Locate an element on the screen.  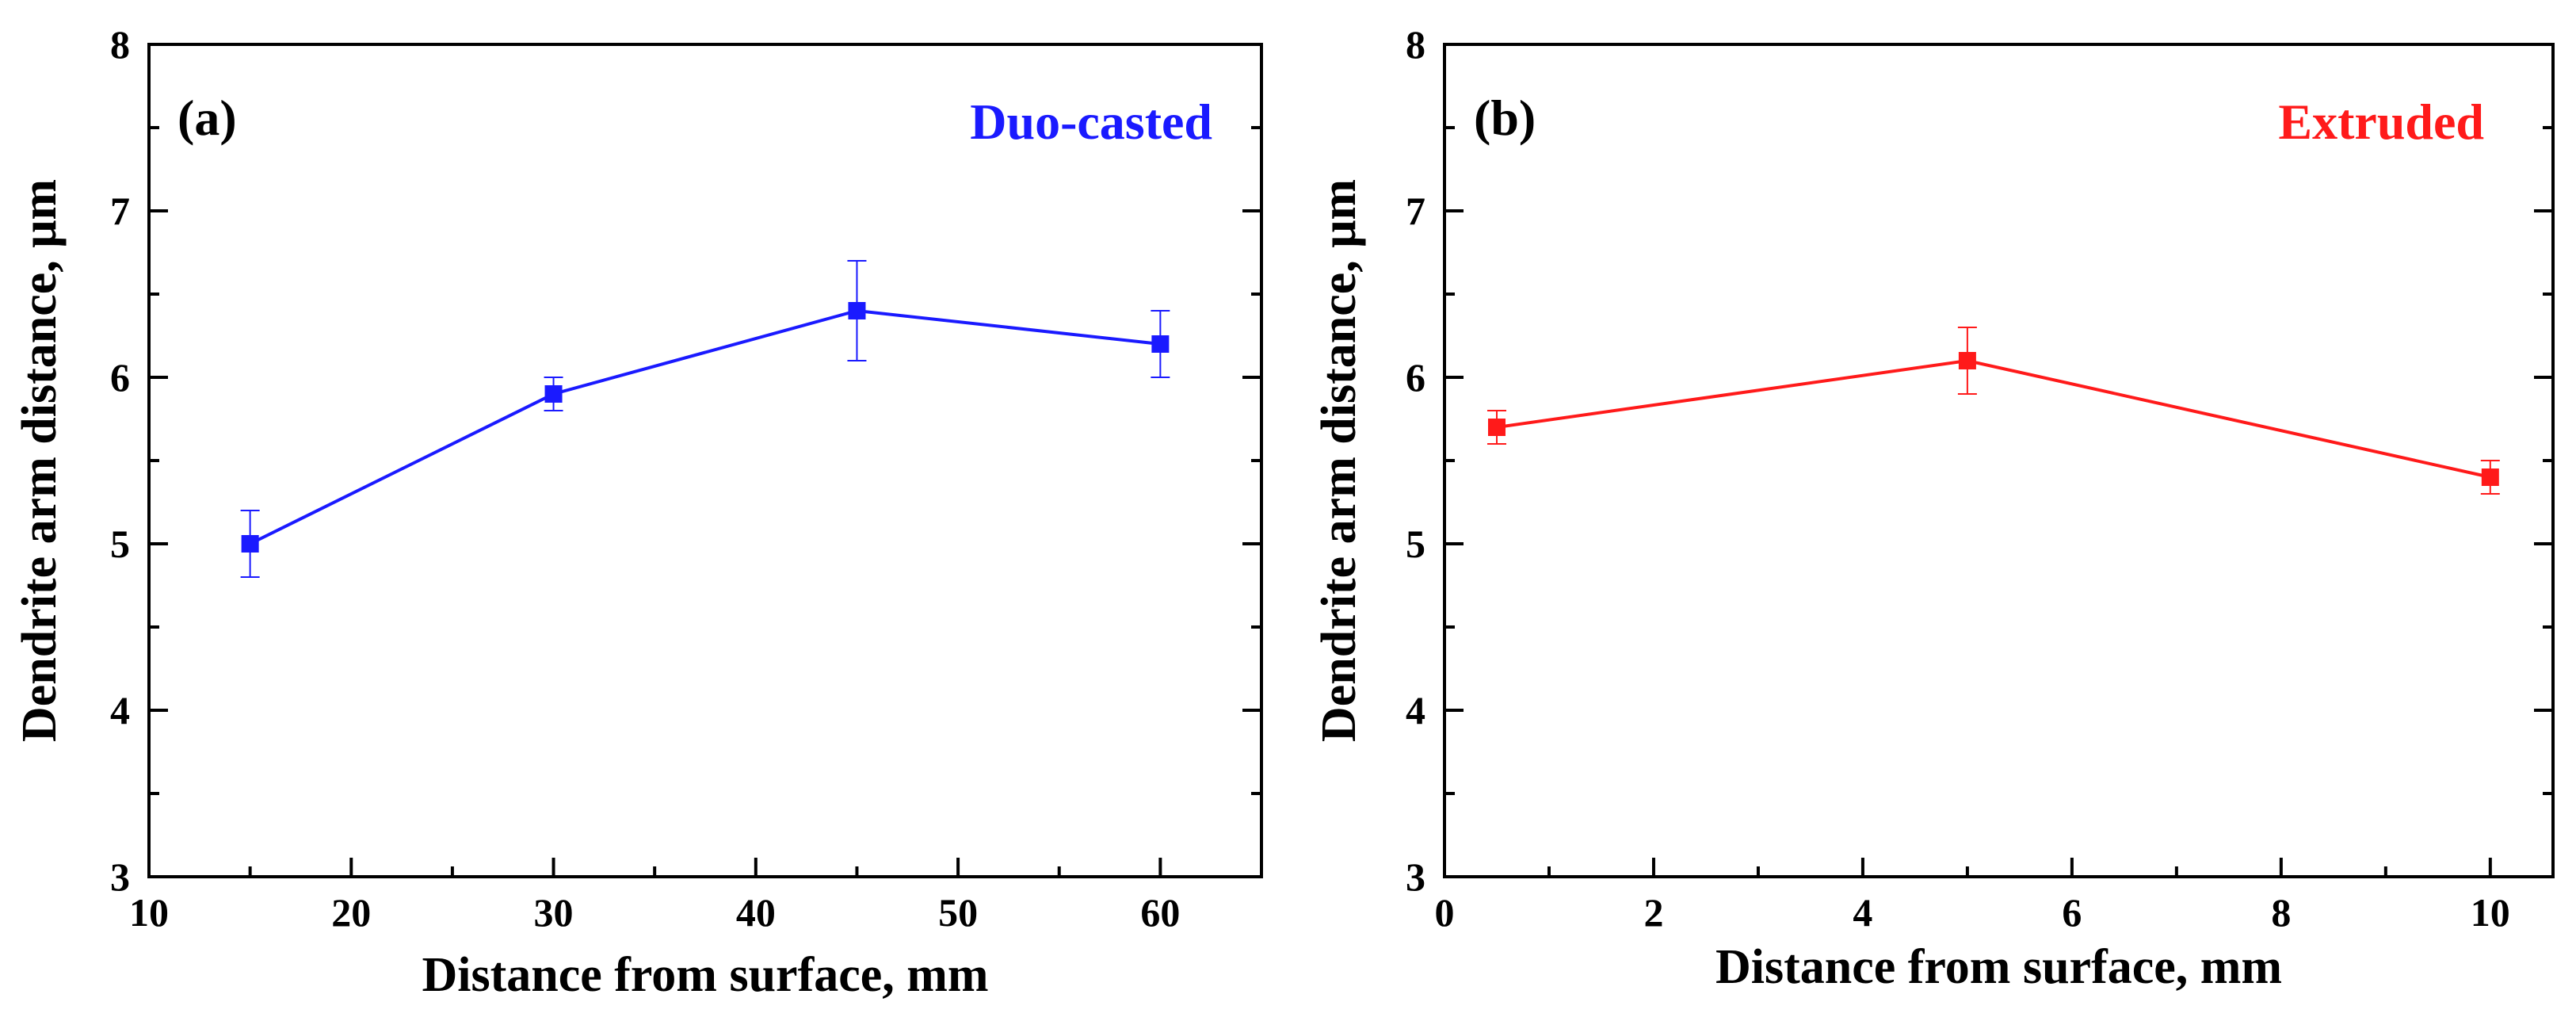
series-name-label: Duo-casted is located at coordinates (1091, 122).